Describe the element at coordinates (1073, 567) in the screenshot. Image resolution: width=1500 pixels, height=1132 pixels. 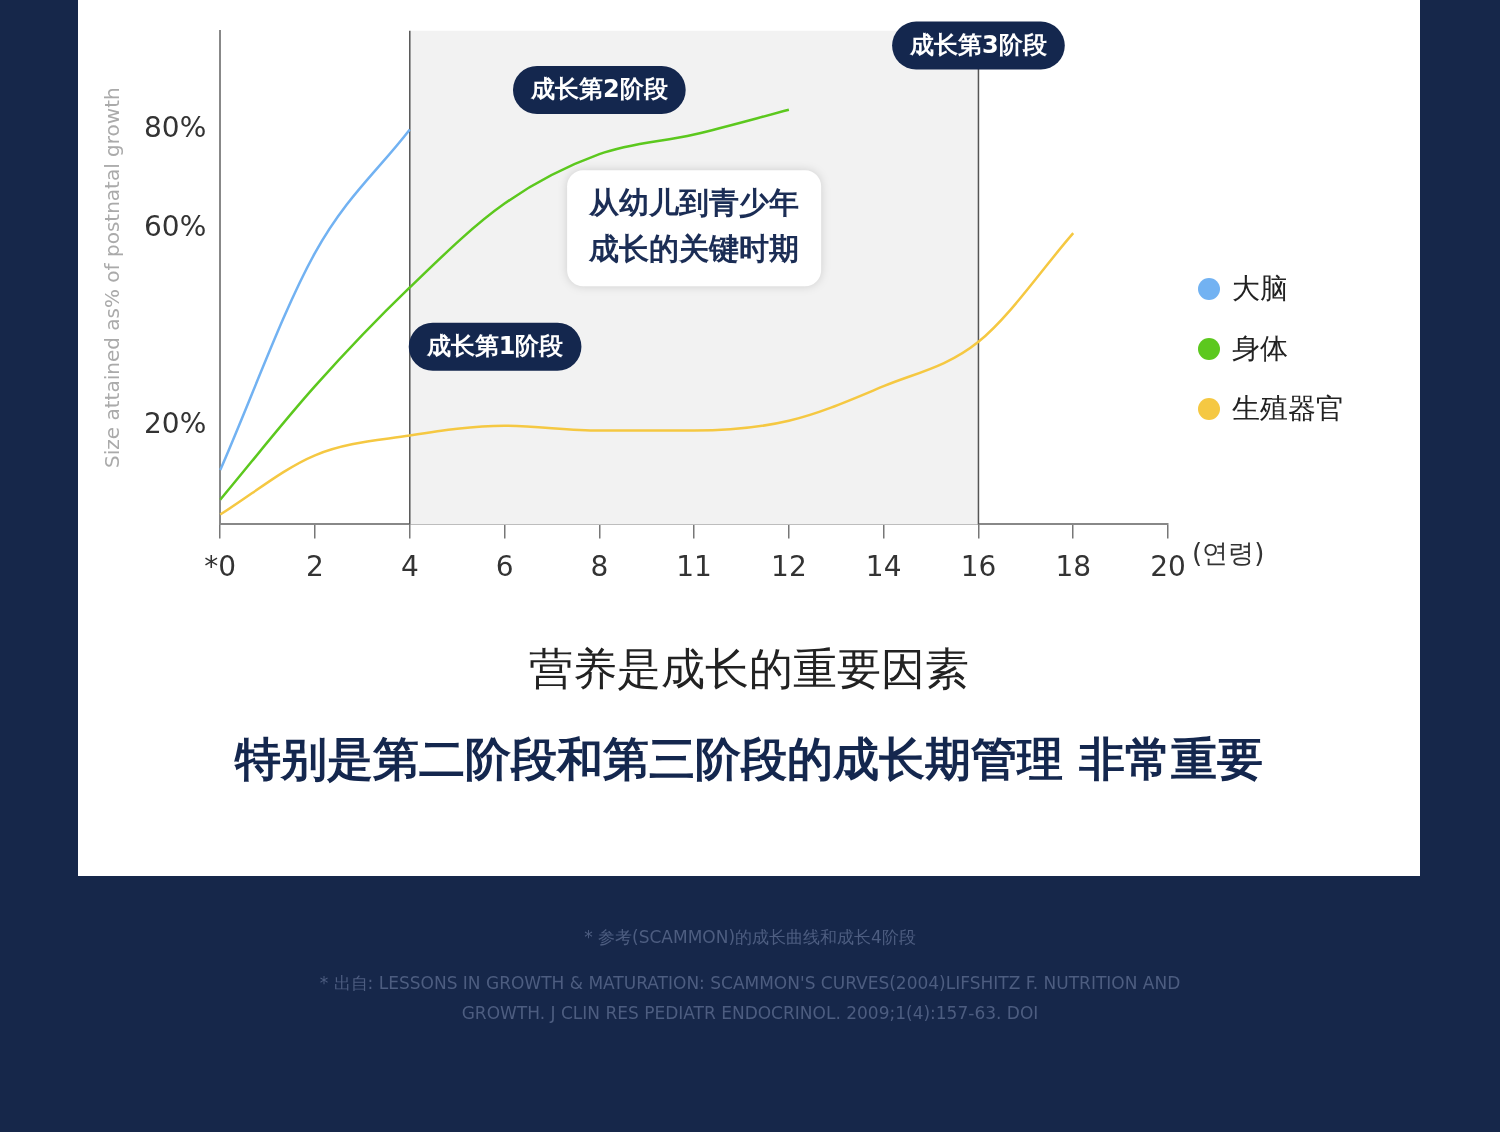
I see `x-tick-label: 18` at that location.